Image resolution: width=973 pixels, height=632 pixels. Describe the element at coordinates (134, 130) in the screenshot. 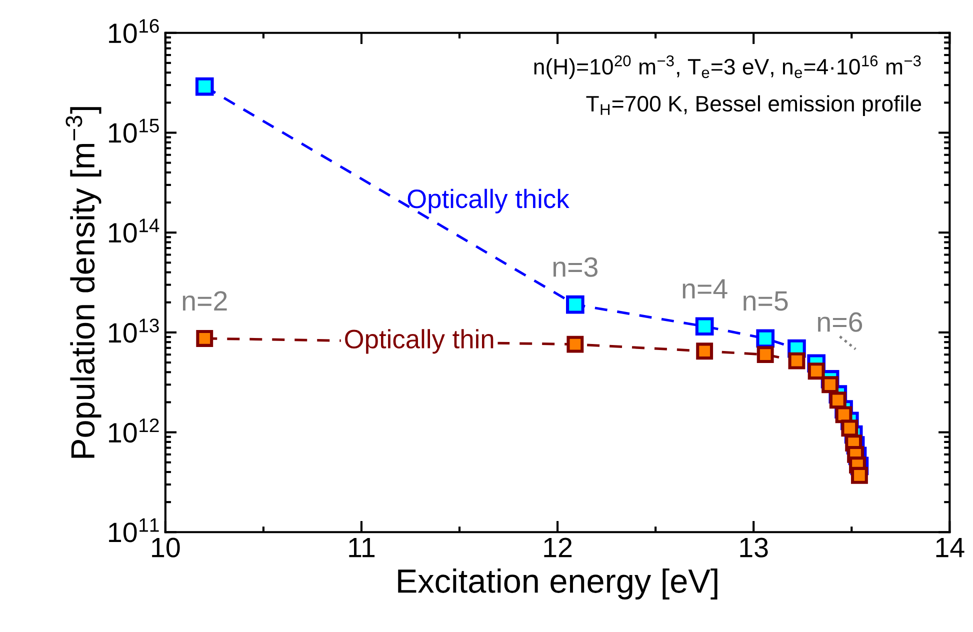

I see `y-tick-label: 10$^{15}$` at that location.